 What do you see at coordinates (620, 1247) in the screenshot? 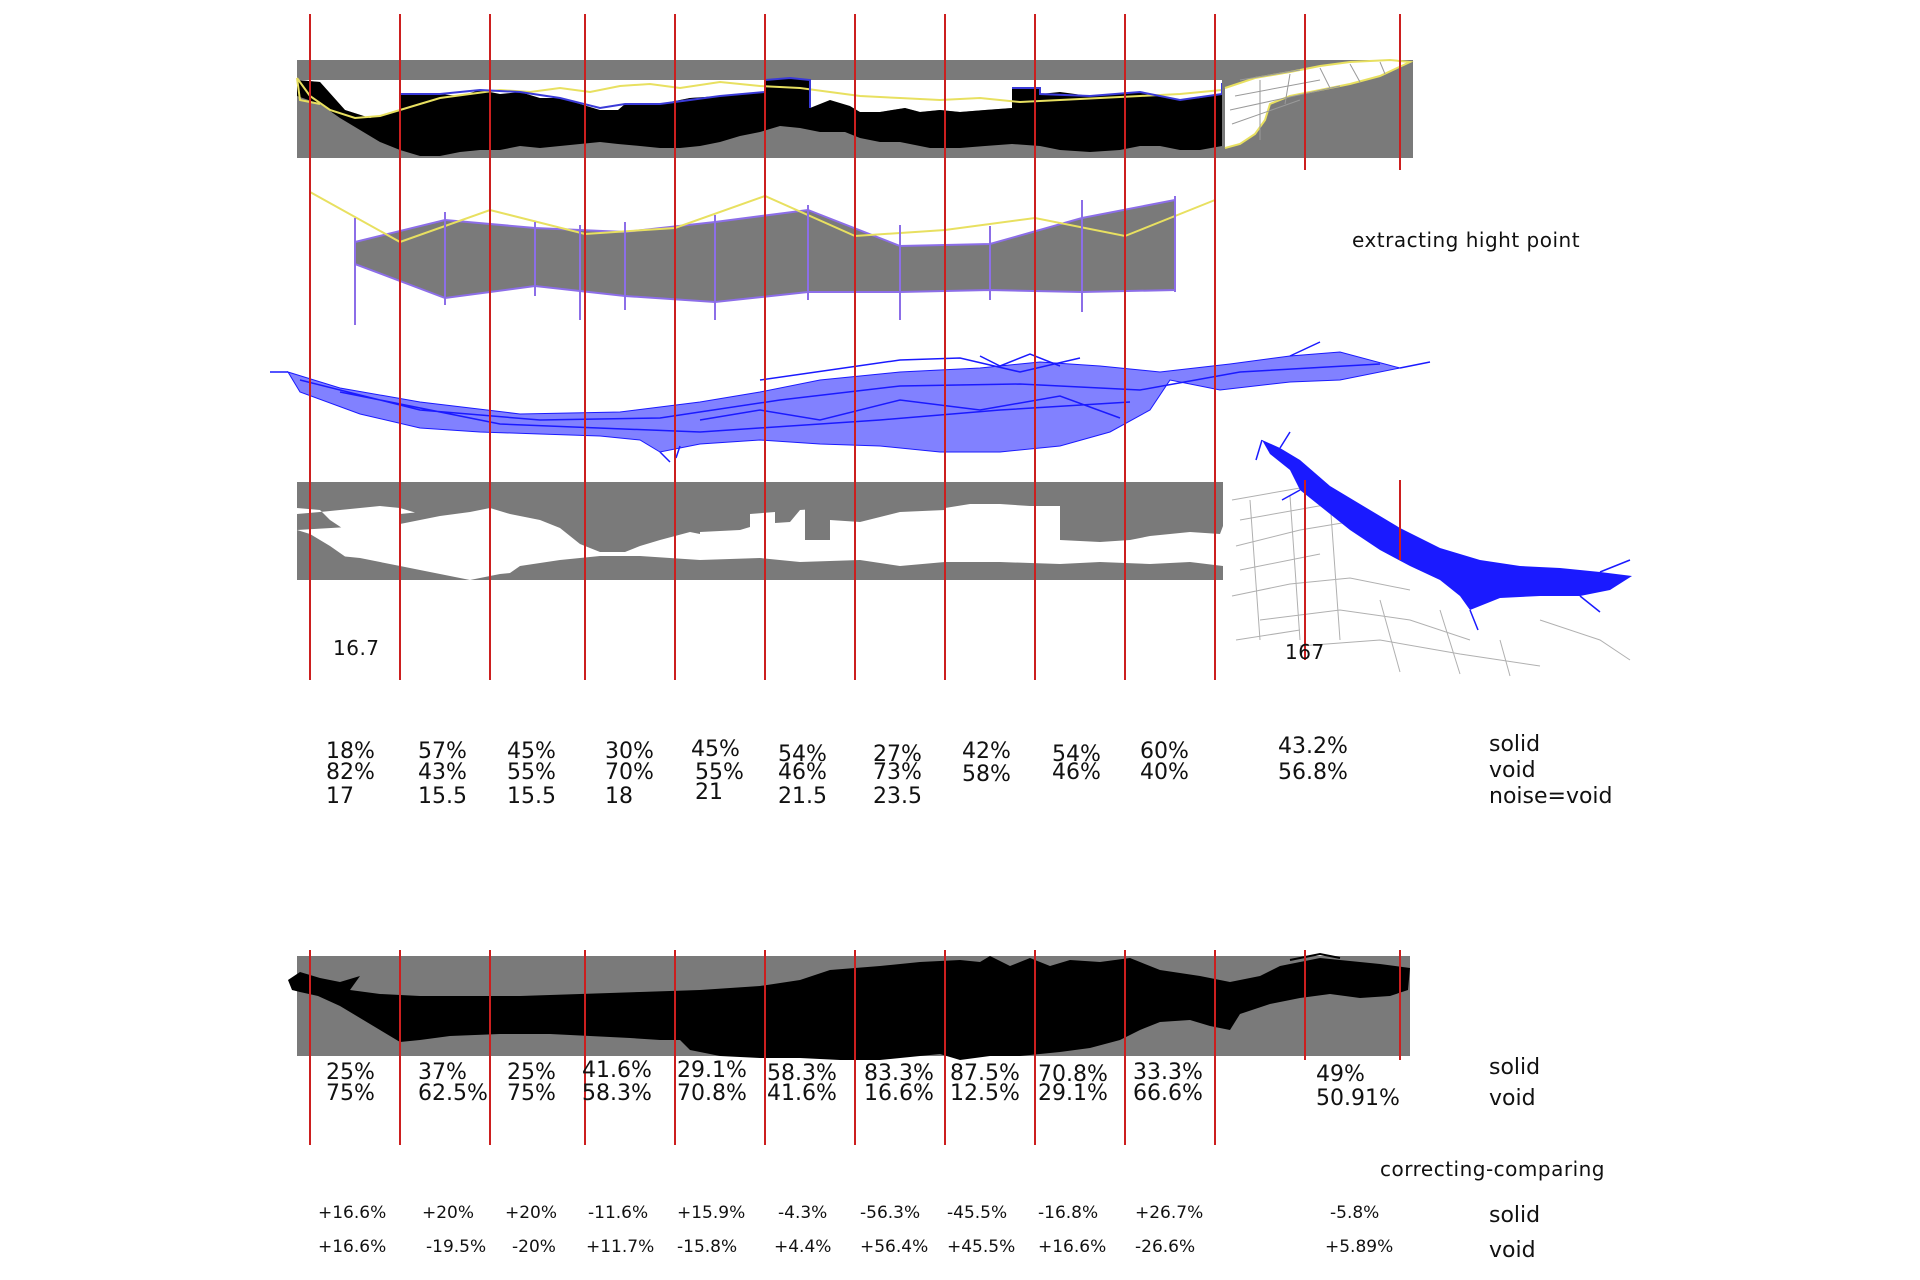
I see `table3-void-cell: +11.7%` at bounding box center [620, 1247].